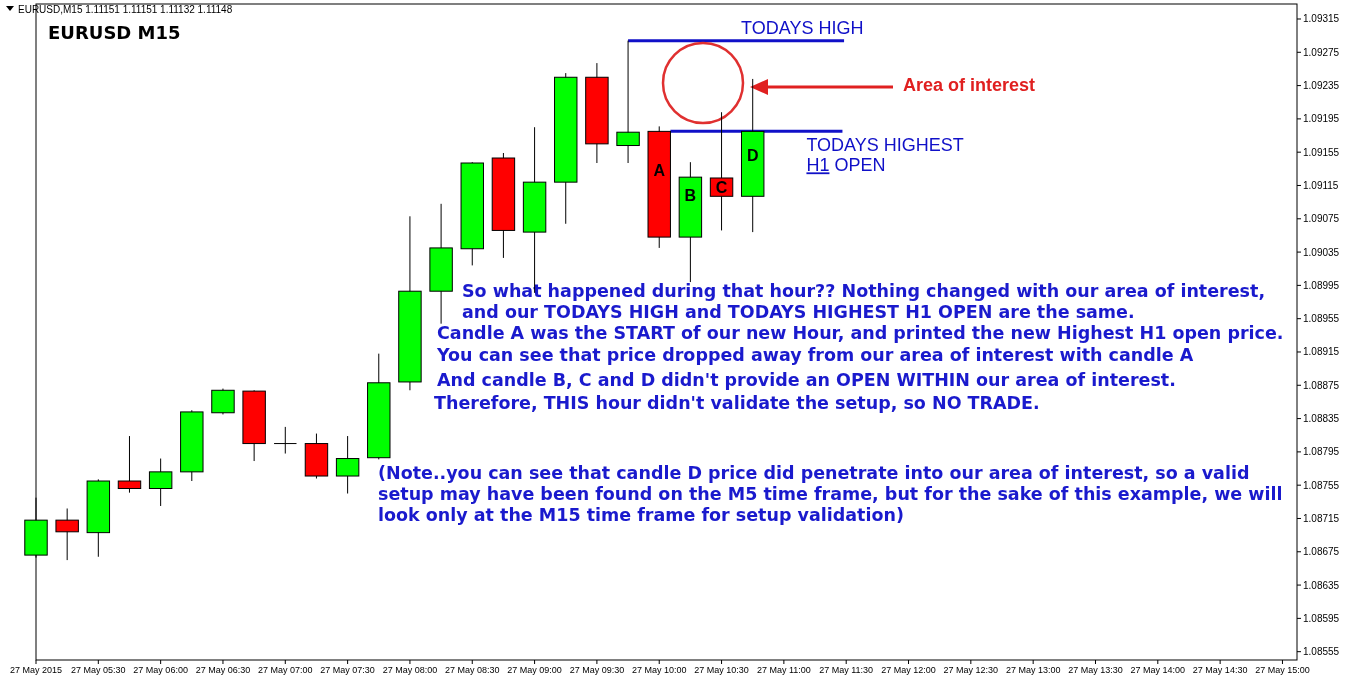  What do you see at coordinates (1321, 19) in the screenshot?
I see `y-tick-label: 1.09315` at bounding box center [1321, 19].